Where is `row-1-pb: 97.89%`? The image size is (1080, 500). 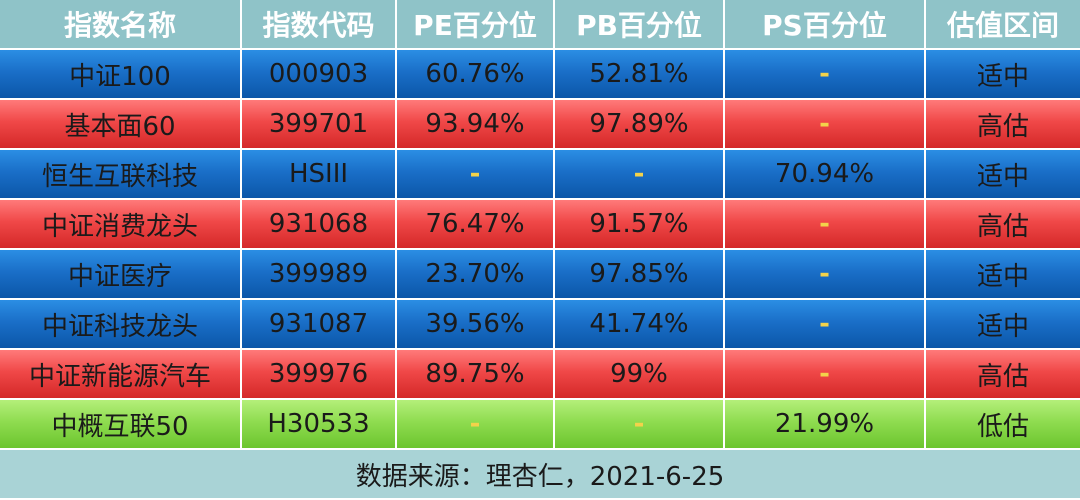 row-1-pb: 97.89% is located at coordinates (640, 125).